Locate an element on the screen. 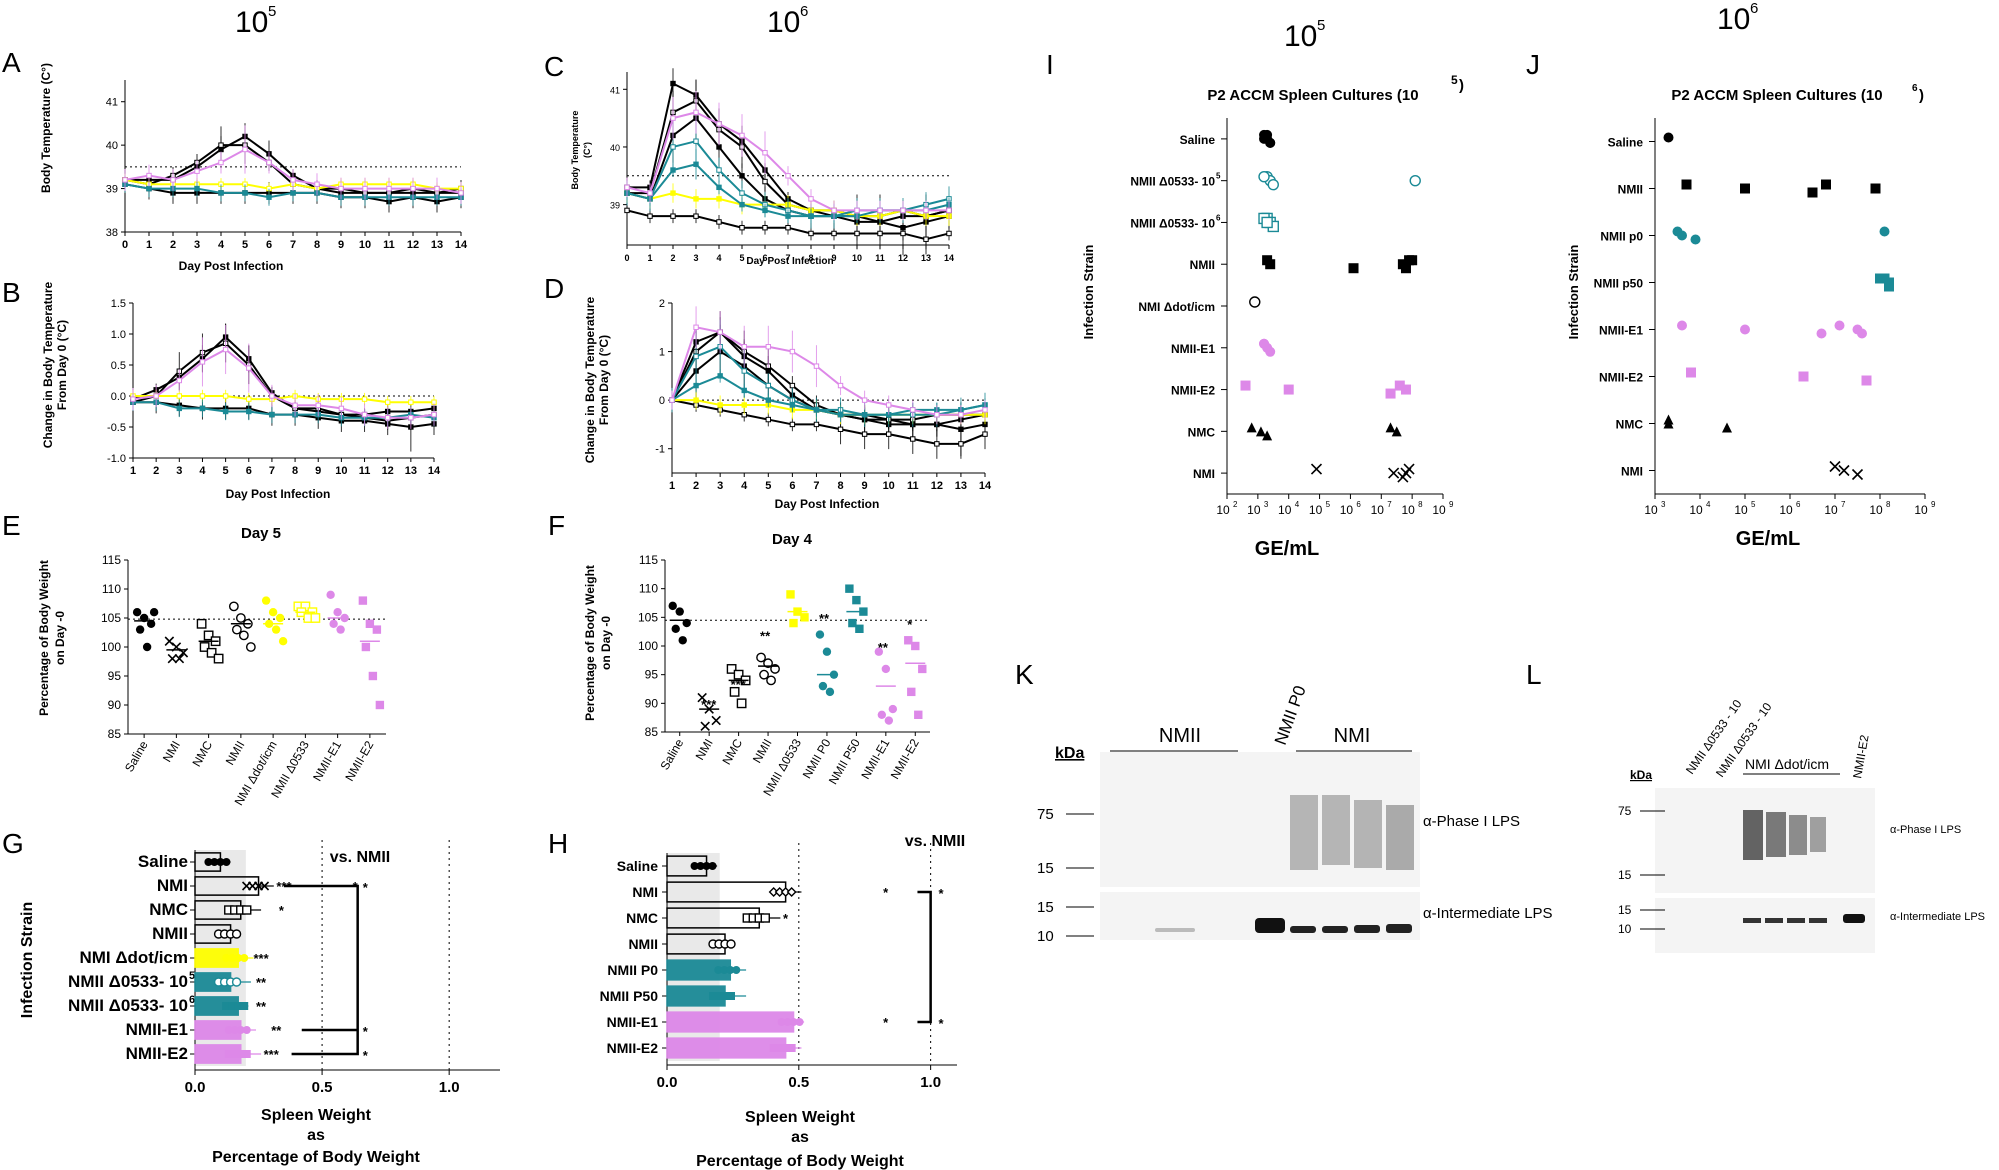 The height and width of the screenshot is (1170, 1999). header-left-1e6-base: 10 is located at coordinates (783, 22).